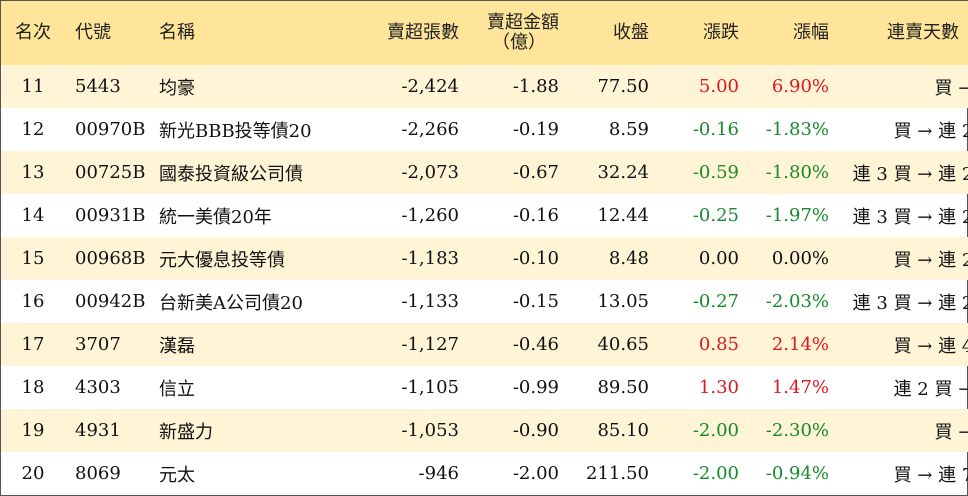 Image resolution: width=968 pixels, height=496 pixels. What do you see at coordinates (222, 260) in the screenshot?
I see `cell-name: 元大優息投等債` at bounding box center [222, 260].